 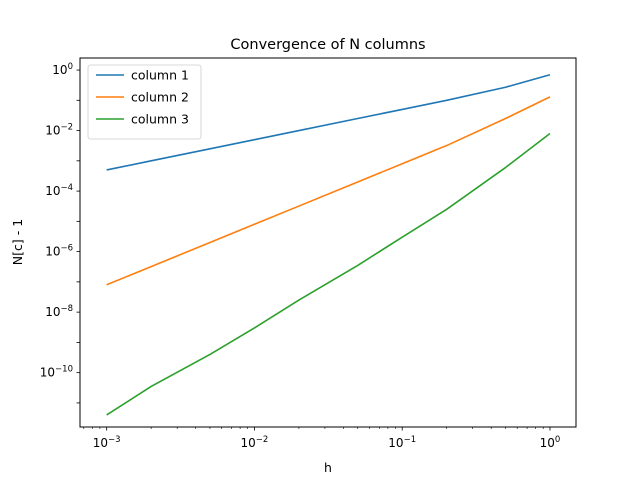 I want to click on y-tick-label: 10⁻⁴, so click(x=59, y=190).